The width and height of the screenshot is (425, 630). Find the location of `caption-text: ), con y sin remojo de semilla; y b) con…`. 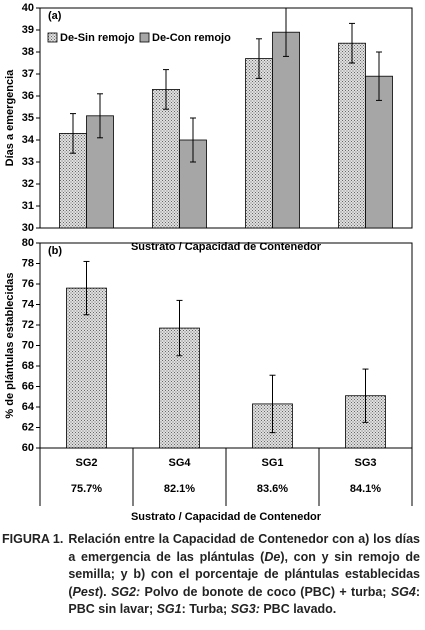

caption-text: ), con y sin remojo de semilla; y b) con… is located at coordinates (244, 574).